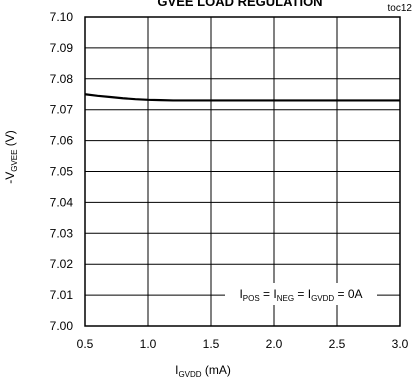 Image resolution: width=418 pixels, height=387 pixels. Describe the element at coordinates (285, 298) in the screenshot. I see `annotation-sub-1: NEG` at that location.